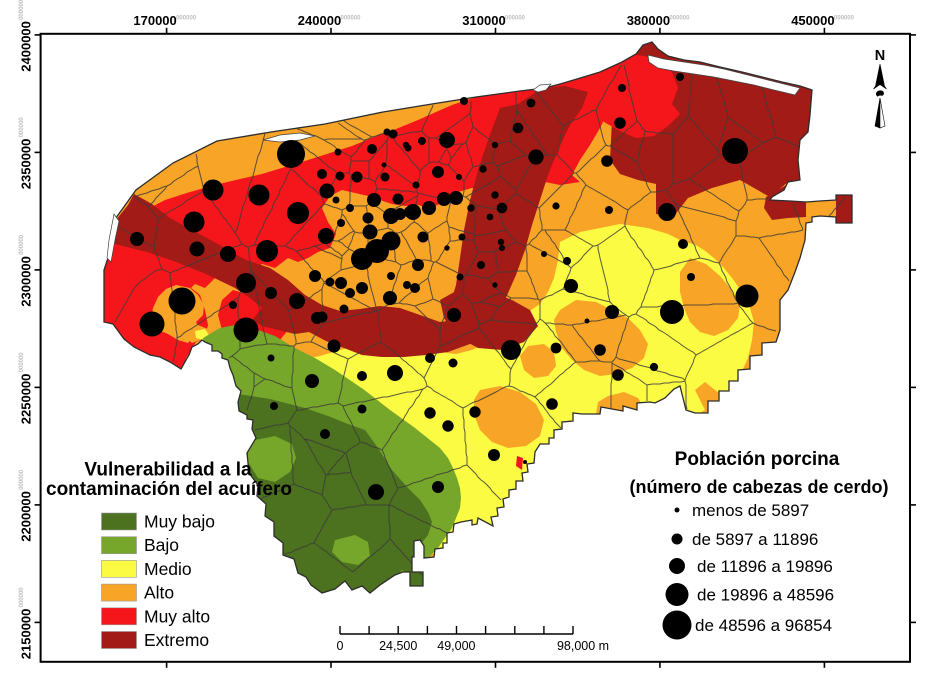 The image size is (935, 680). What do you see at coordinates (176, 640) in the screenshot?
I see `svg-text: Extremo` at bounding box center [176, 640].